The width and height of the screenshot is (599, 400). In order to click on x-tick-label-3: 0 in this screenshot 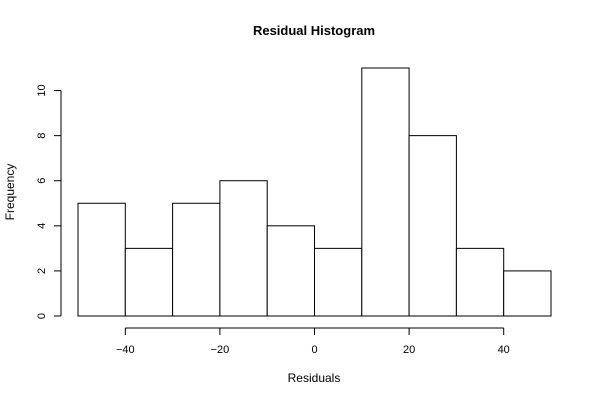, I will do `click(314, 350)`.